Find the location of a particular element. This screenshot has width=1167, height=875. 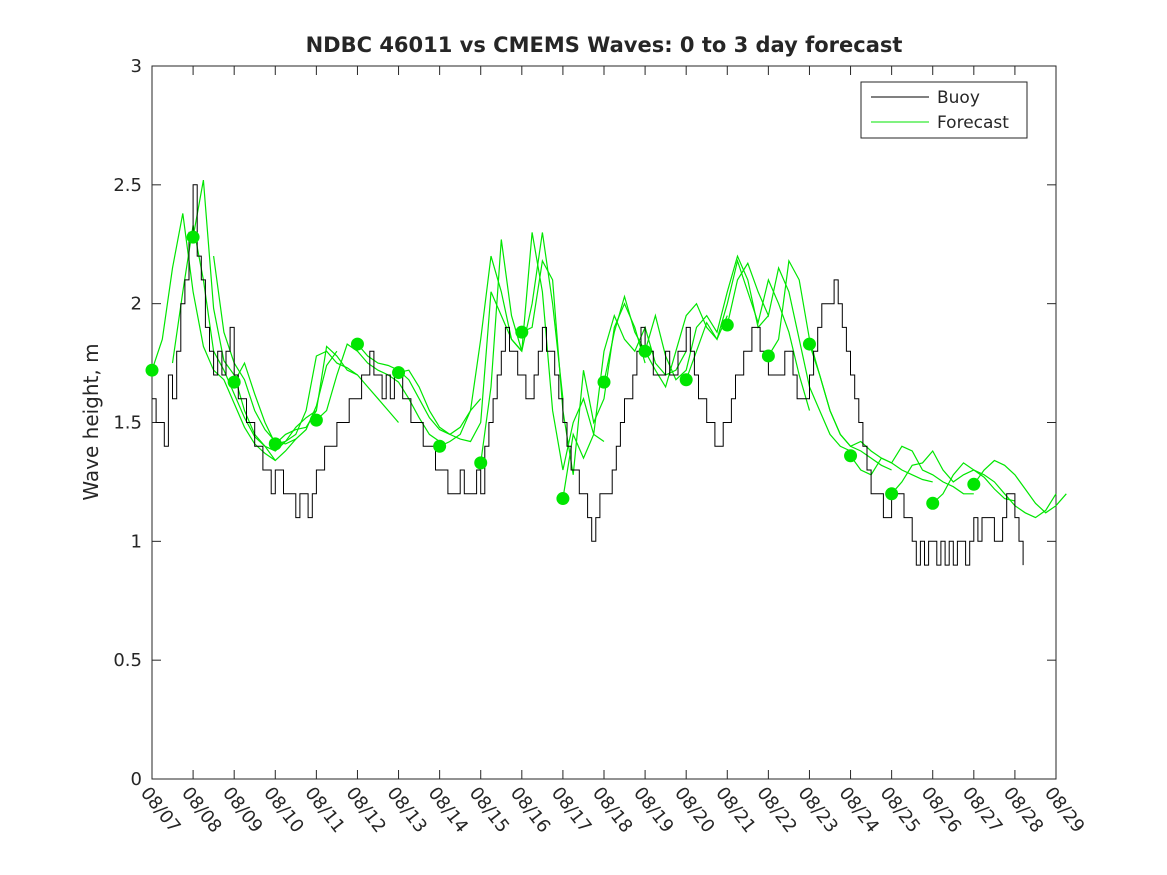

y-tick-label: 2.5 is located at coordinates (127, 185).